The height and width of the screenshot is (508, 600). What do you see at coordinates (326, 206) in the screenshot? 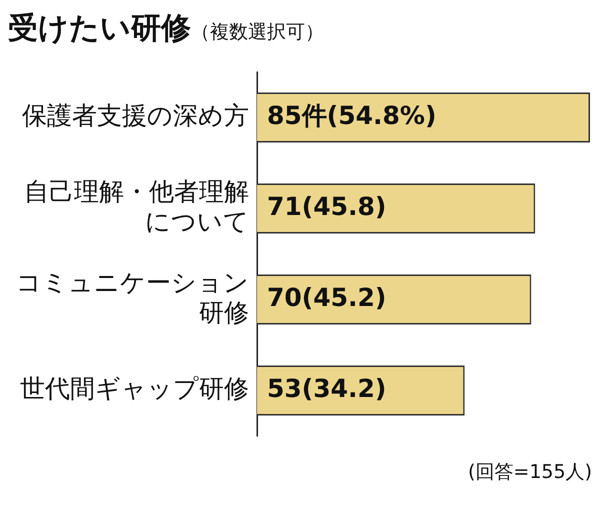
I see `data-label: 71(45.8)` at bounding box center [326, 206].